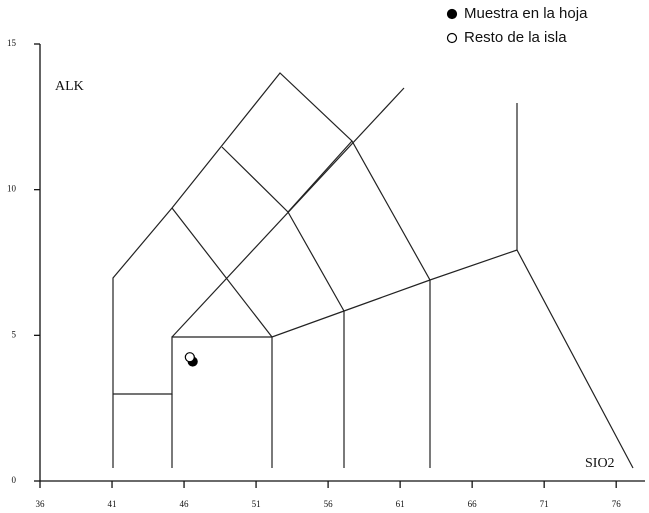 Image resolution: width=649 pixels, height=513 pixels. Describe the element at coordinates (185, 504) in the screenshot. I see `x-tick-label: 46` at that location.